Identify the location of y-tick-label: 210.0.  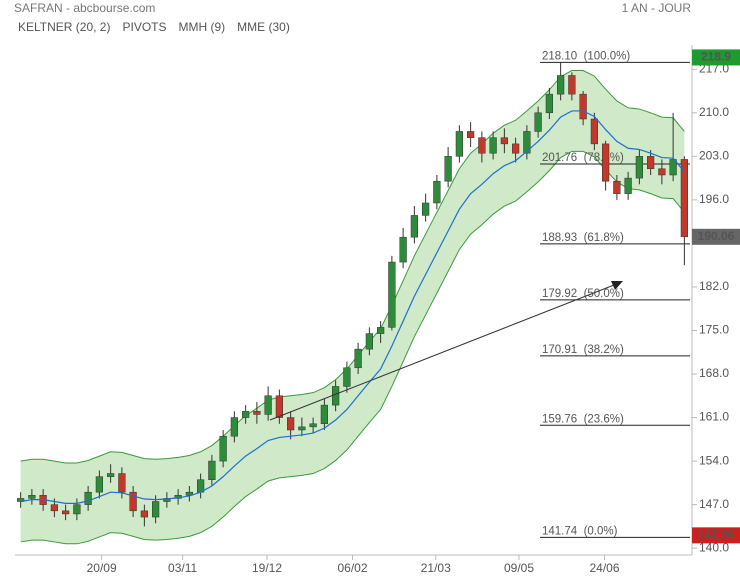
(714, 112).